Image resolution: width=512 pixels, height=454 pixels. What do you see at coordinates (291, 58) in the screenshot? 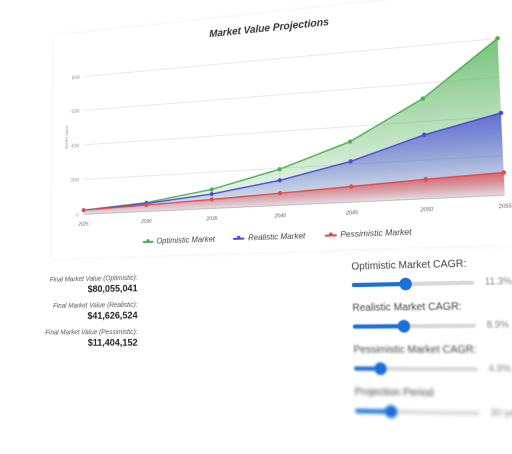
I see `grid-line` at bounding box center [291, 58].